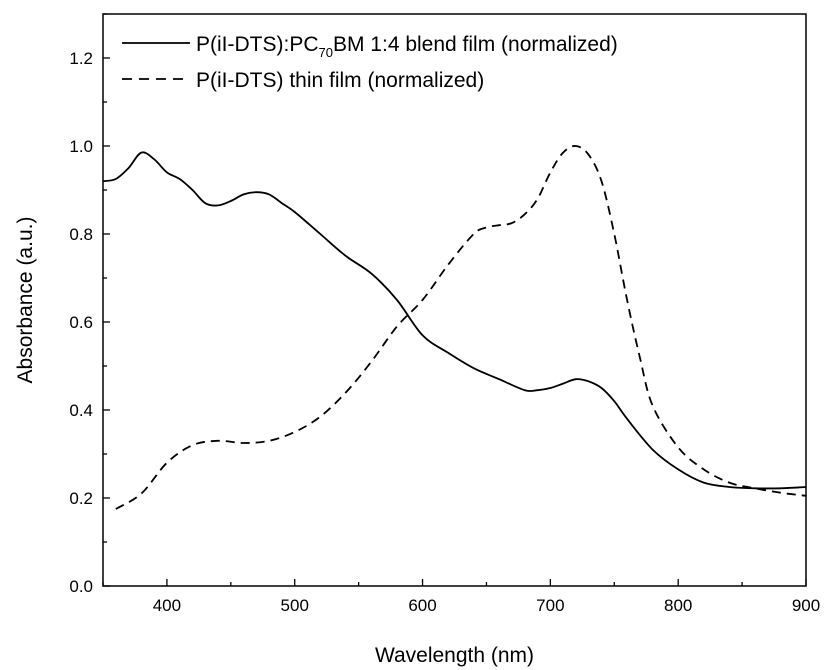 The width and height of the screenshot is (829, 670). I want to click on y-tick-label: 0.0, so click(81, 586).